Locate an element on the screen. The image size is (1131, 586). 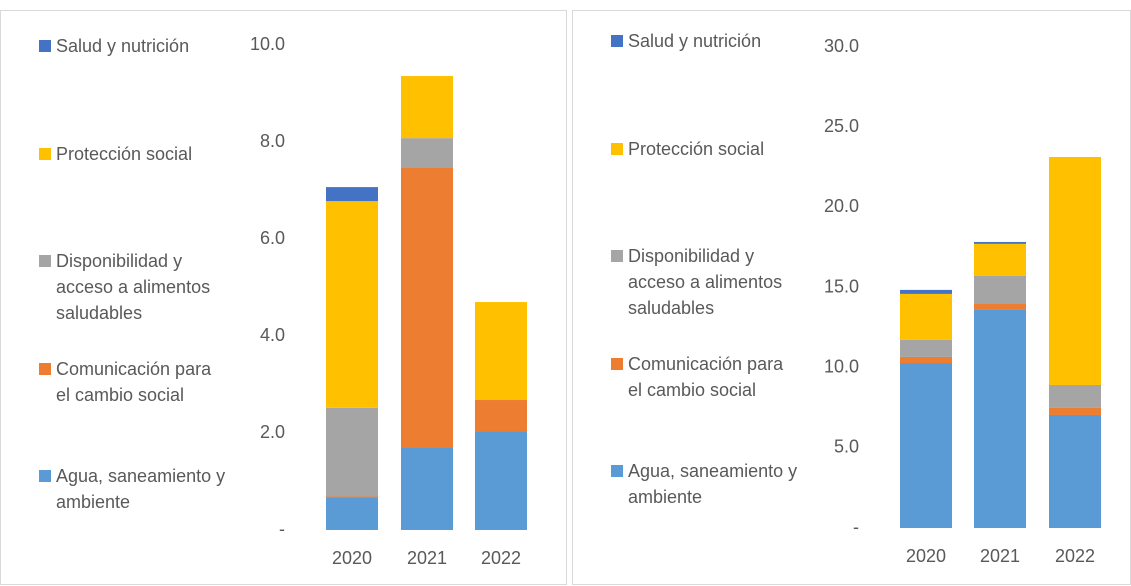
y-tick-label: 25.0 is located at coordinates (841, 126).